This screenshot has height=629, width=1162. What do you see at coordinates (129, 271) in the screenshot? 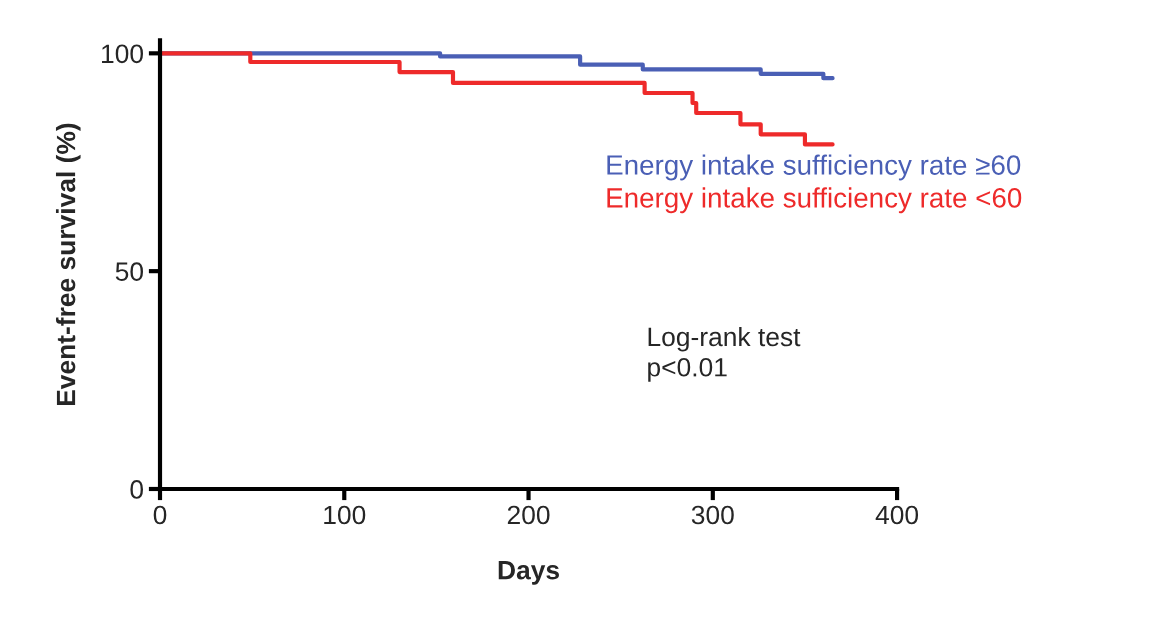
I see `y-tick-label: 50` at bounding box center [129, 271].